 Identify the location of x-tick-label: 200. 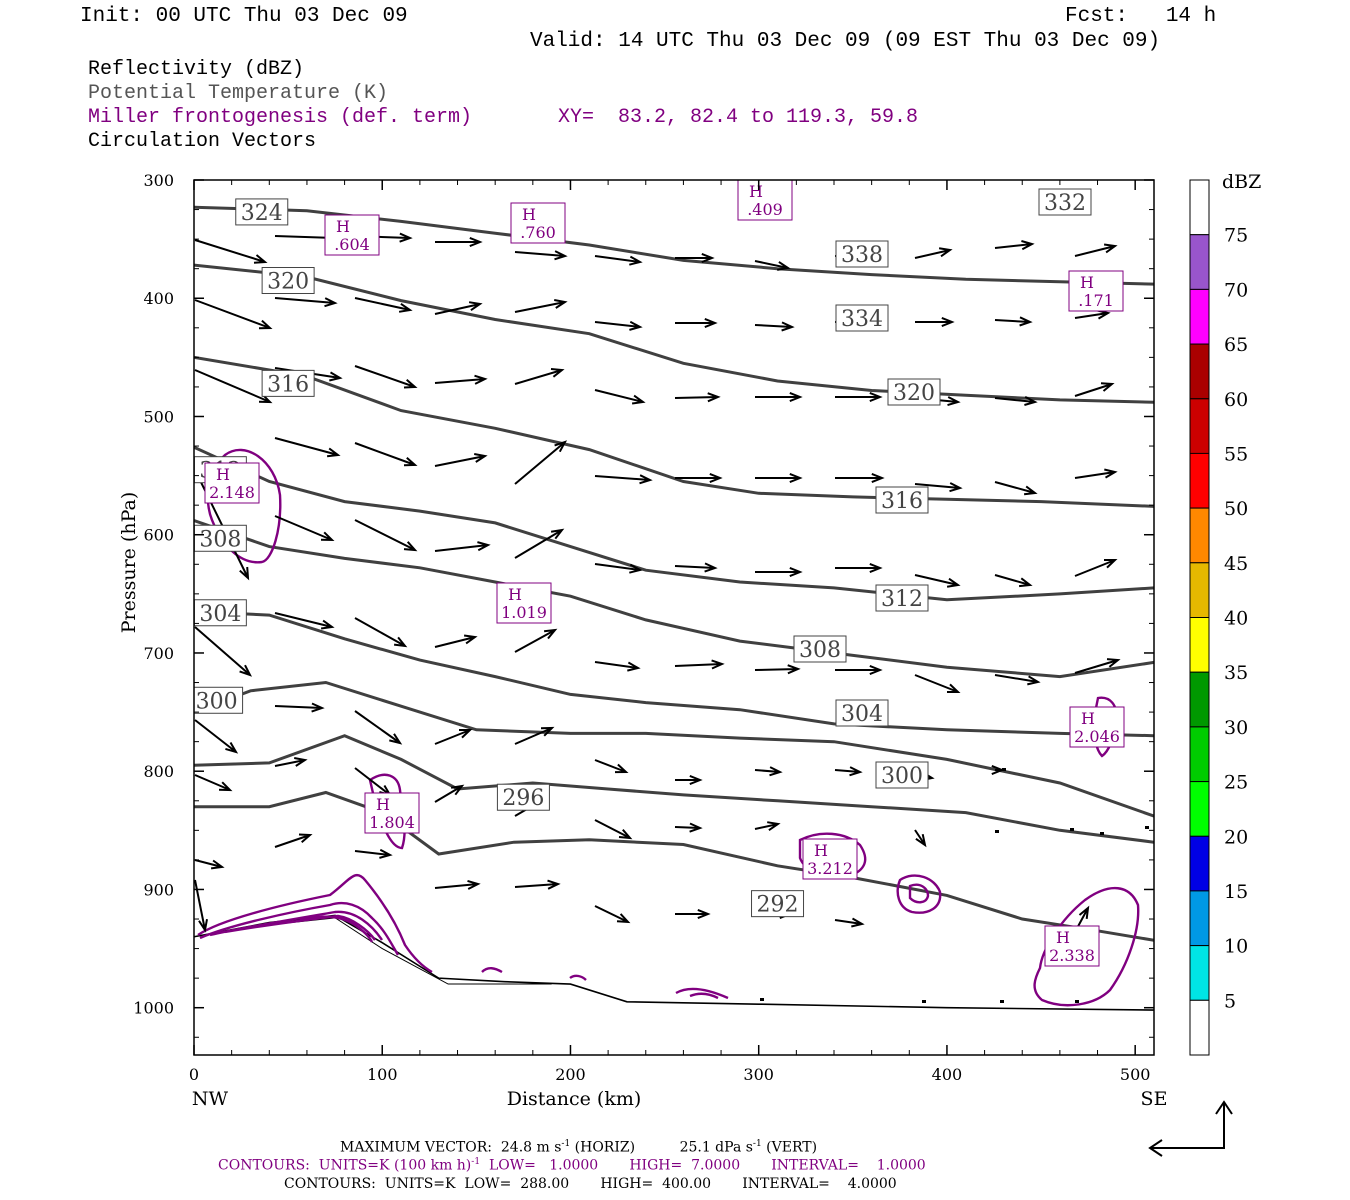
(570, 1074).